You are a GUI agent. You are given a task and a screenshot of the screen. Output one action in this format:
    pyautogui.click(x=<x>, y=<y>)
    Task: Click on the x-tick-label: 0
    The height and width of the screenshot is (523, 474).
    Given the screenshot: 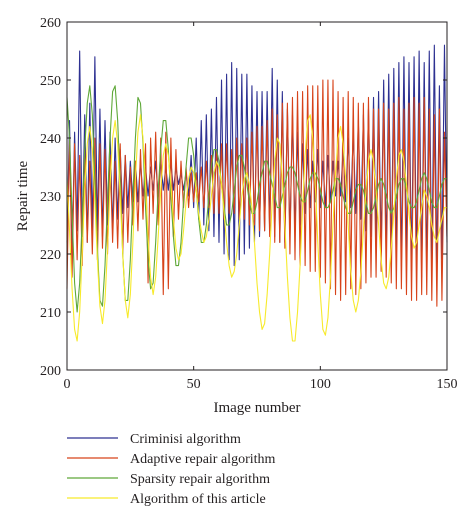 What is the action you would take?
    pyautogui.click(x=67, y=384)
    